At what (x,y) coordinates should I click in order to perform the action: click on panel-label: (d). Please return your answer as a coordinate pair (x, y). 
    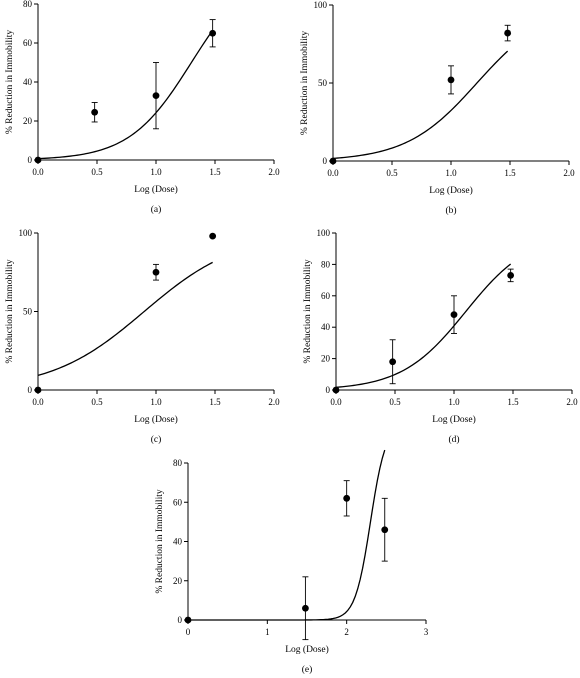
    Looking at the image, I should click on (453, 439).